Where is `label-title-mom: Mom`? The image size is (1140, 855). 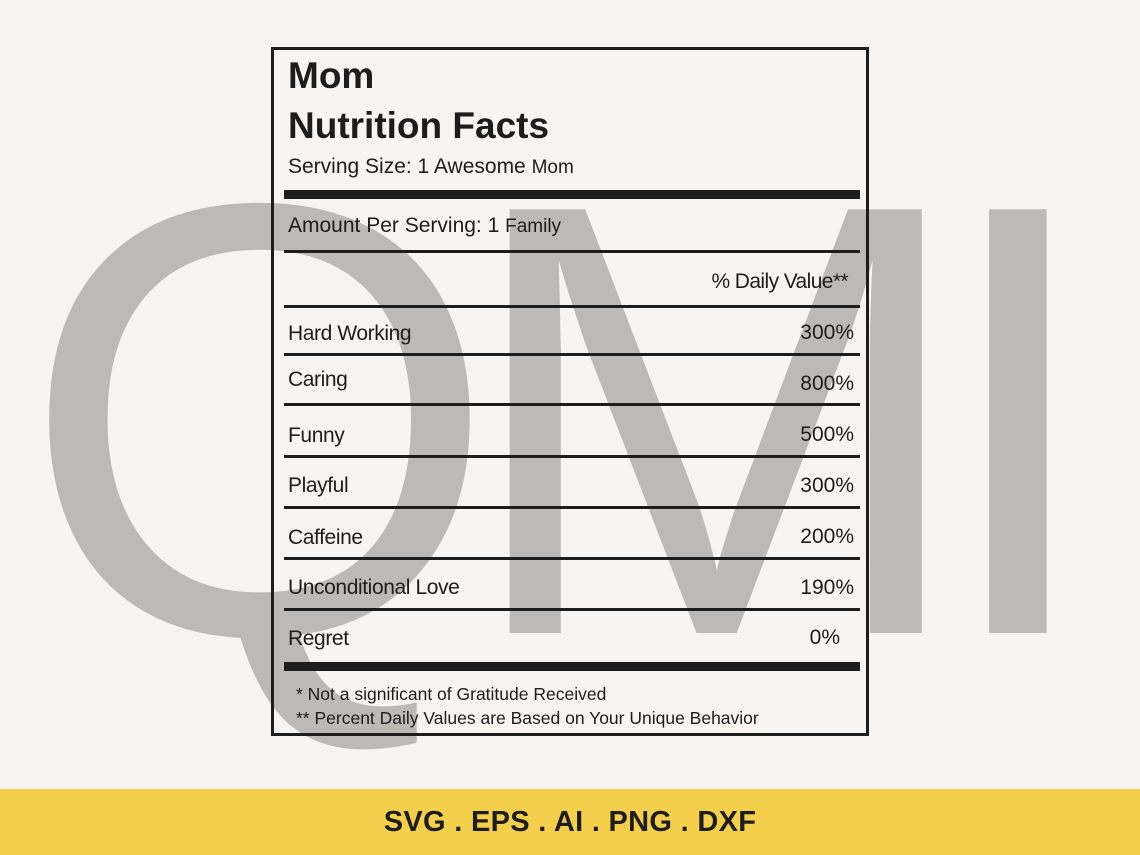 label-title-mom: Mom is located at coordinates (331, 75).